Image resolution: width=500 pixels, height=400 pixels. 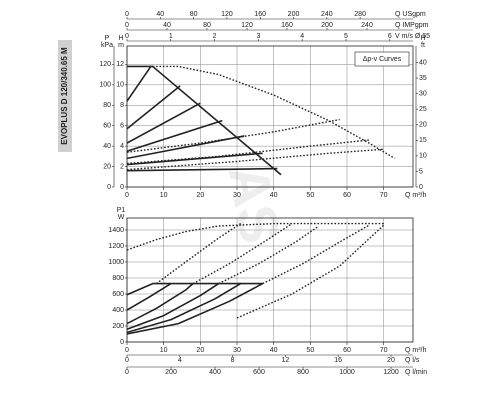 What do you see at coordinates (255, 204) in the screenshot?
I see `watermark: AS` at bounding box center [255, 204].